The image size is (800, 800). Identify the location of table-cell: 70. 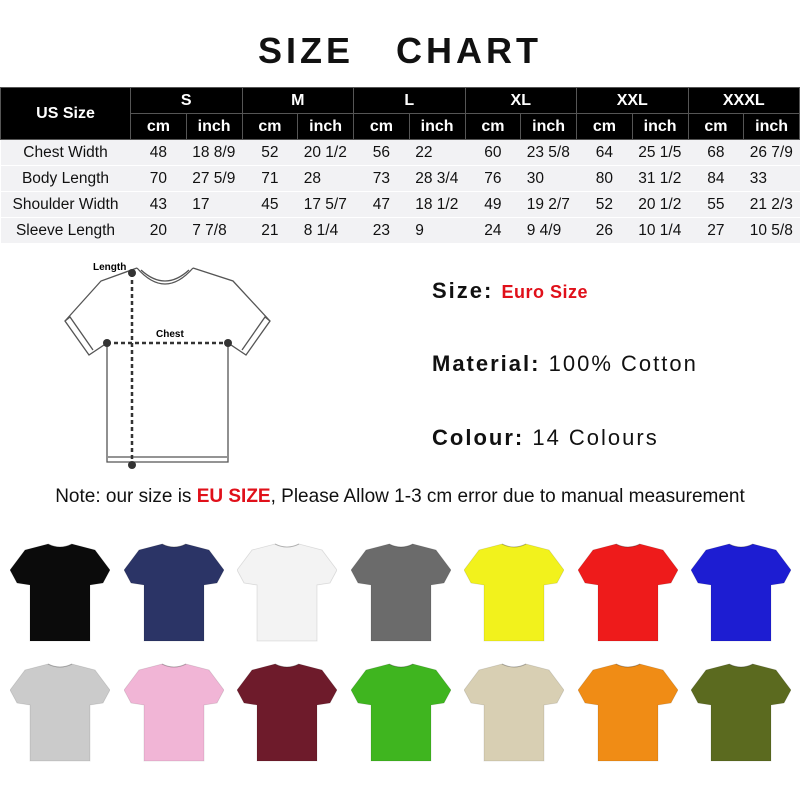
(158, 178).